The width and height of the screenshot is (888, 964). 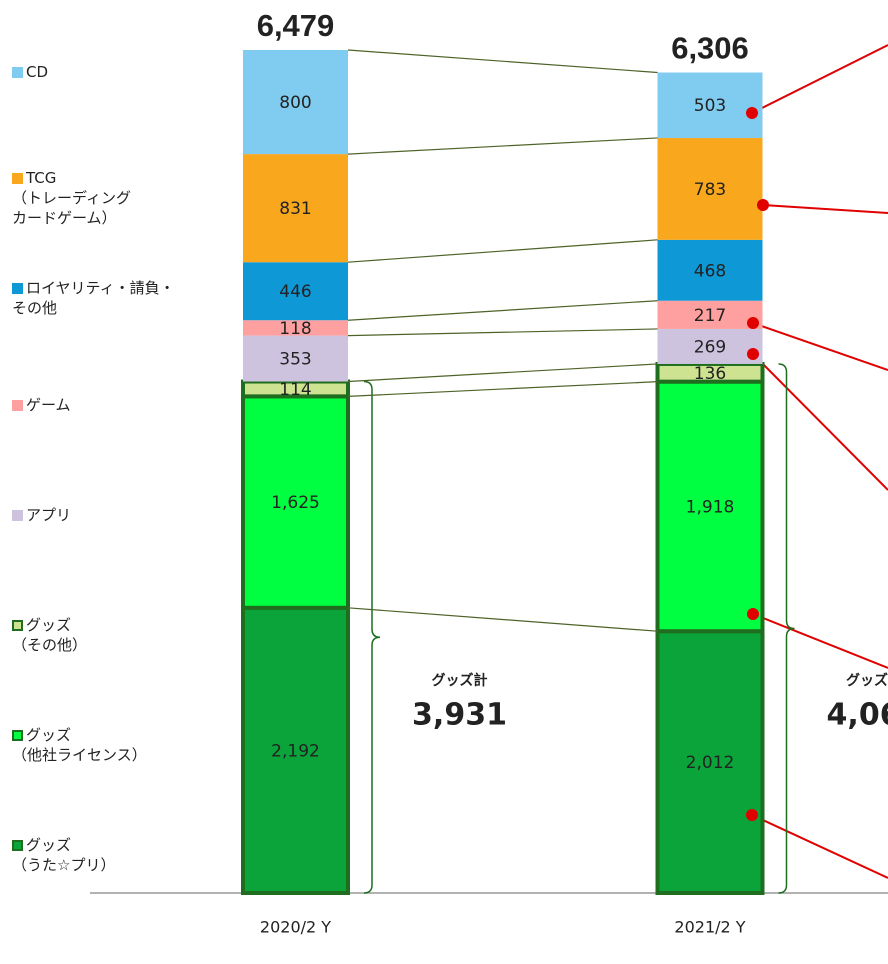 I want to click on value-label: 783, so click(x=710, y=190).